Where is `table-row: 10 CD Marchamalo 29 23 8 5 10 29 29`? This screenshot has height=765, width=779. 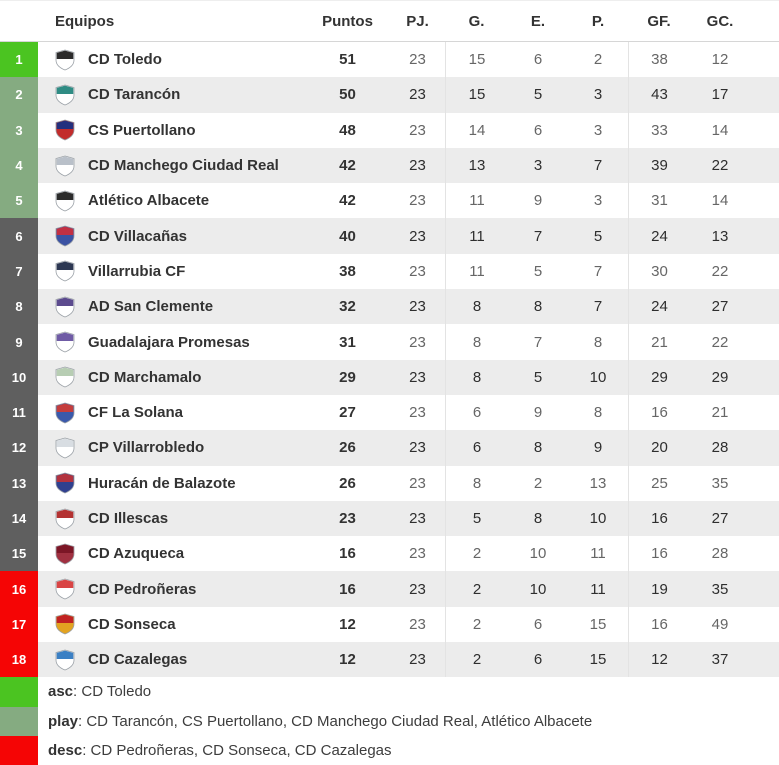 table-row: 10 CD Marchamalo 29 23 8 5 10 29 29 is located at coordinates (389, 377).